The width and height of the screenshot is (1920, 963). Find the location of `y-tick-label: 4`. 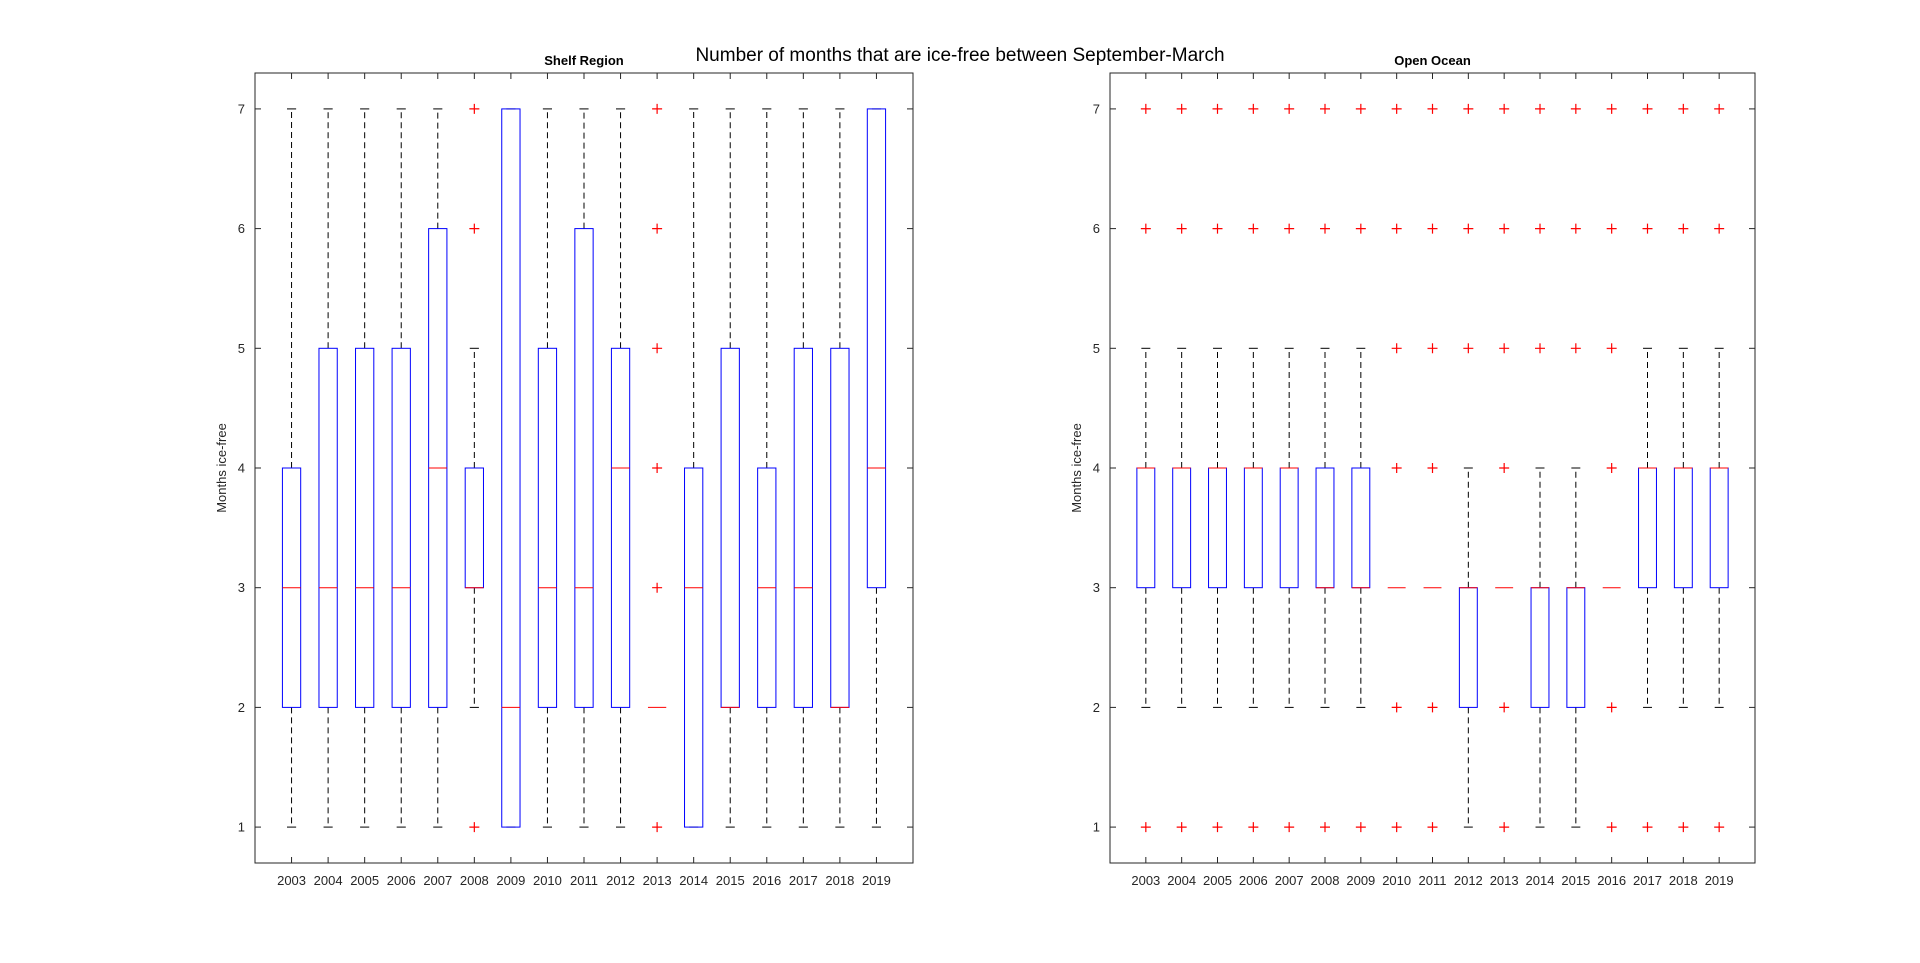

y-tick-label: 4 is located at coordinates (1096, 468).